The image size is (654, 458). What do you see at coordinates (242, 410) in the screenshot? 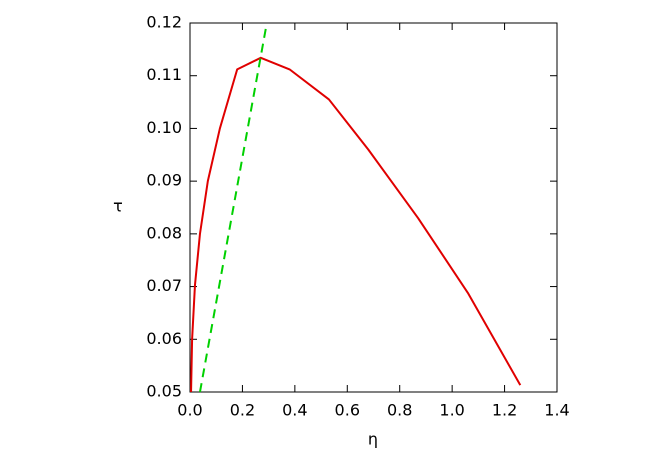
I see `x-tick-label: 0.2` at bounding box center [242, 410].